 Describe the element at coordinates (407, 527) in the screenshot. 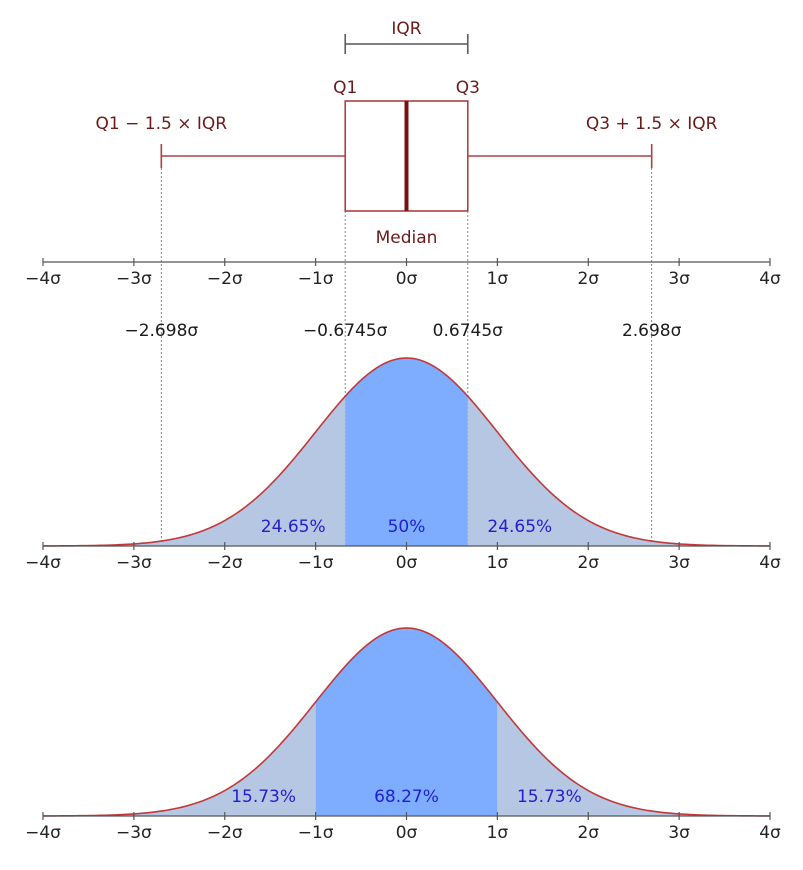

I see `region-percent-label: 50%` at that location.